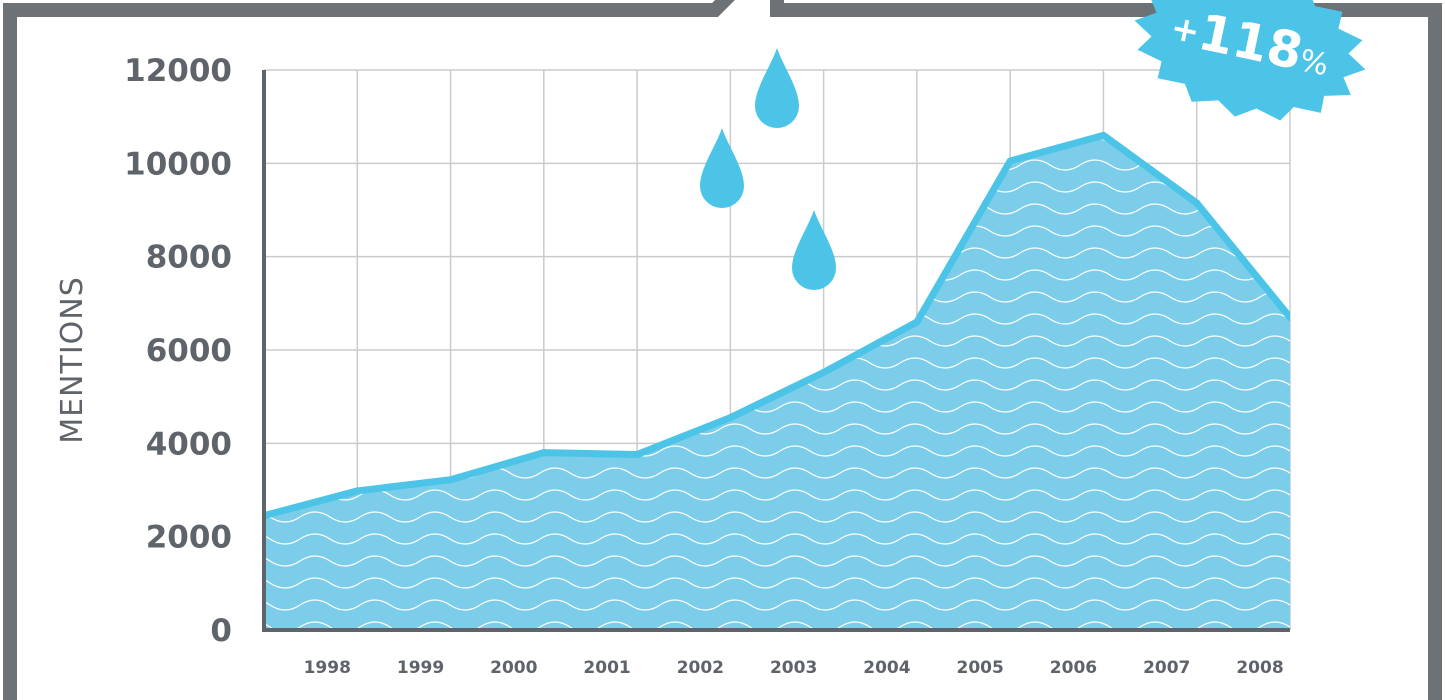  Describe the element at coordinates (189, 444) in the screenshot. I see `y-tick-label: 4000` at that location.